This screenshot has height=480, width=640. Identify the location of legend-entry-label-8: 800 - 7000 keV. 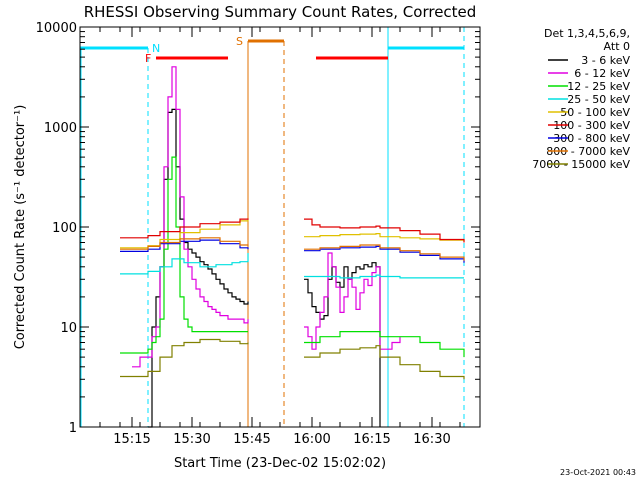
(588, 151).